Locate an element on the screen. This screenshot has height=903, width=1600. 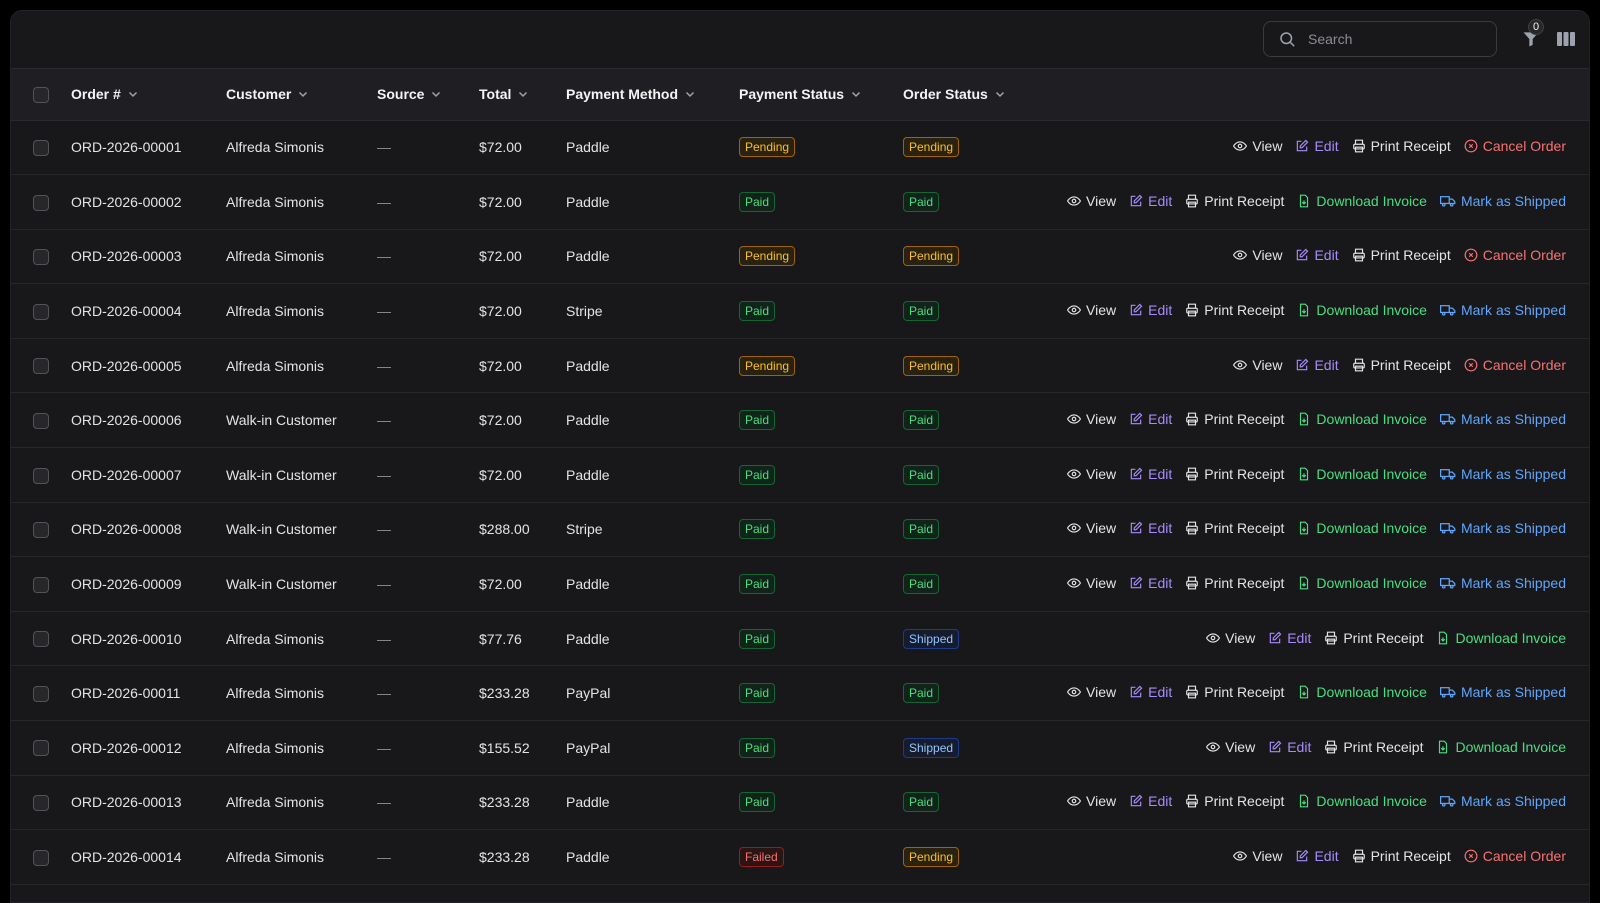
filter-button is located at coordinates (1533, 40).